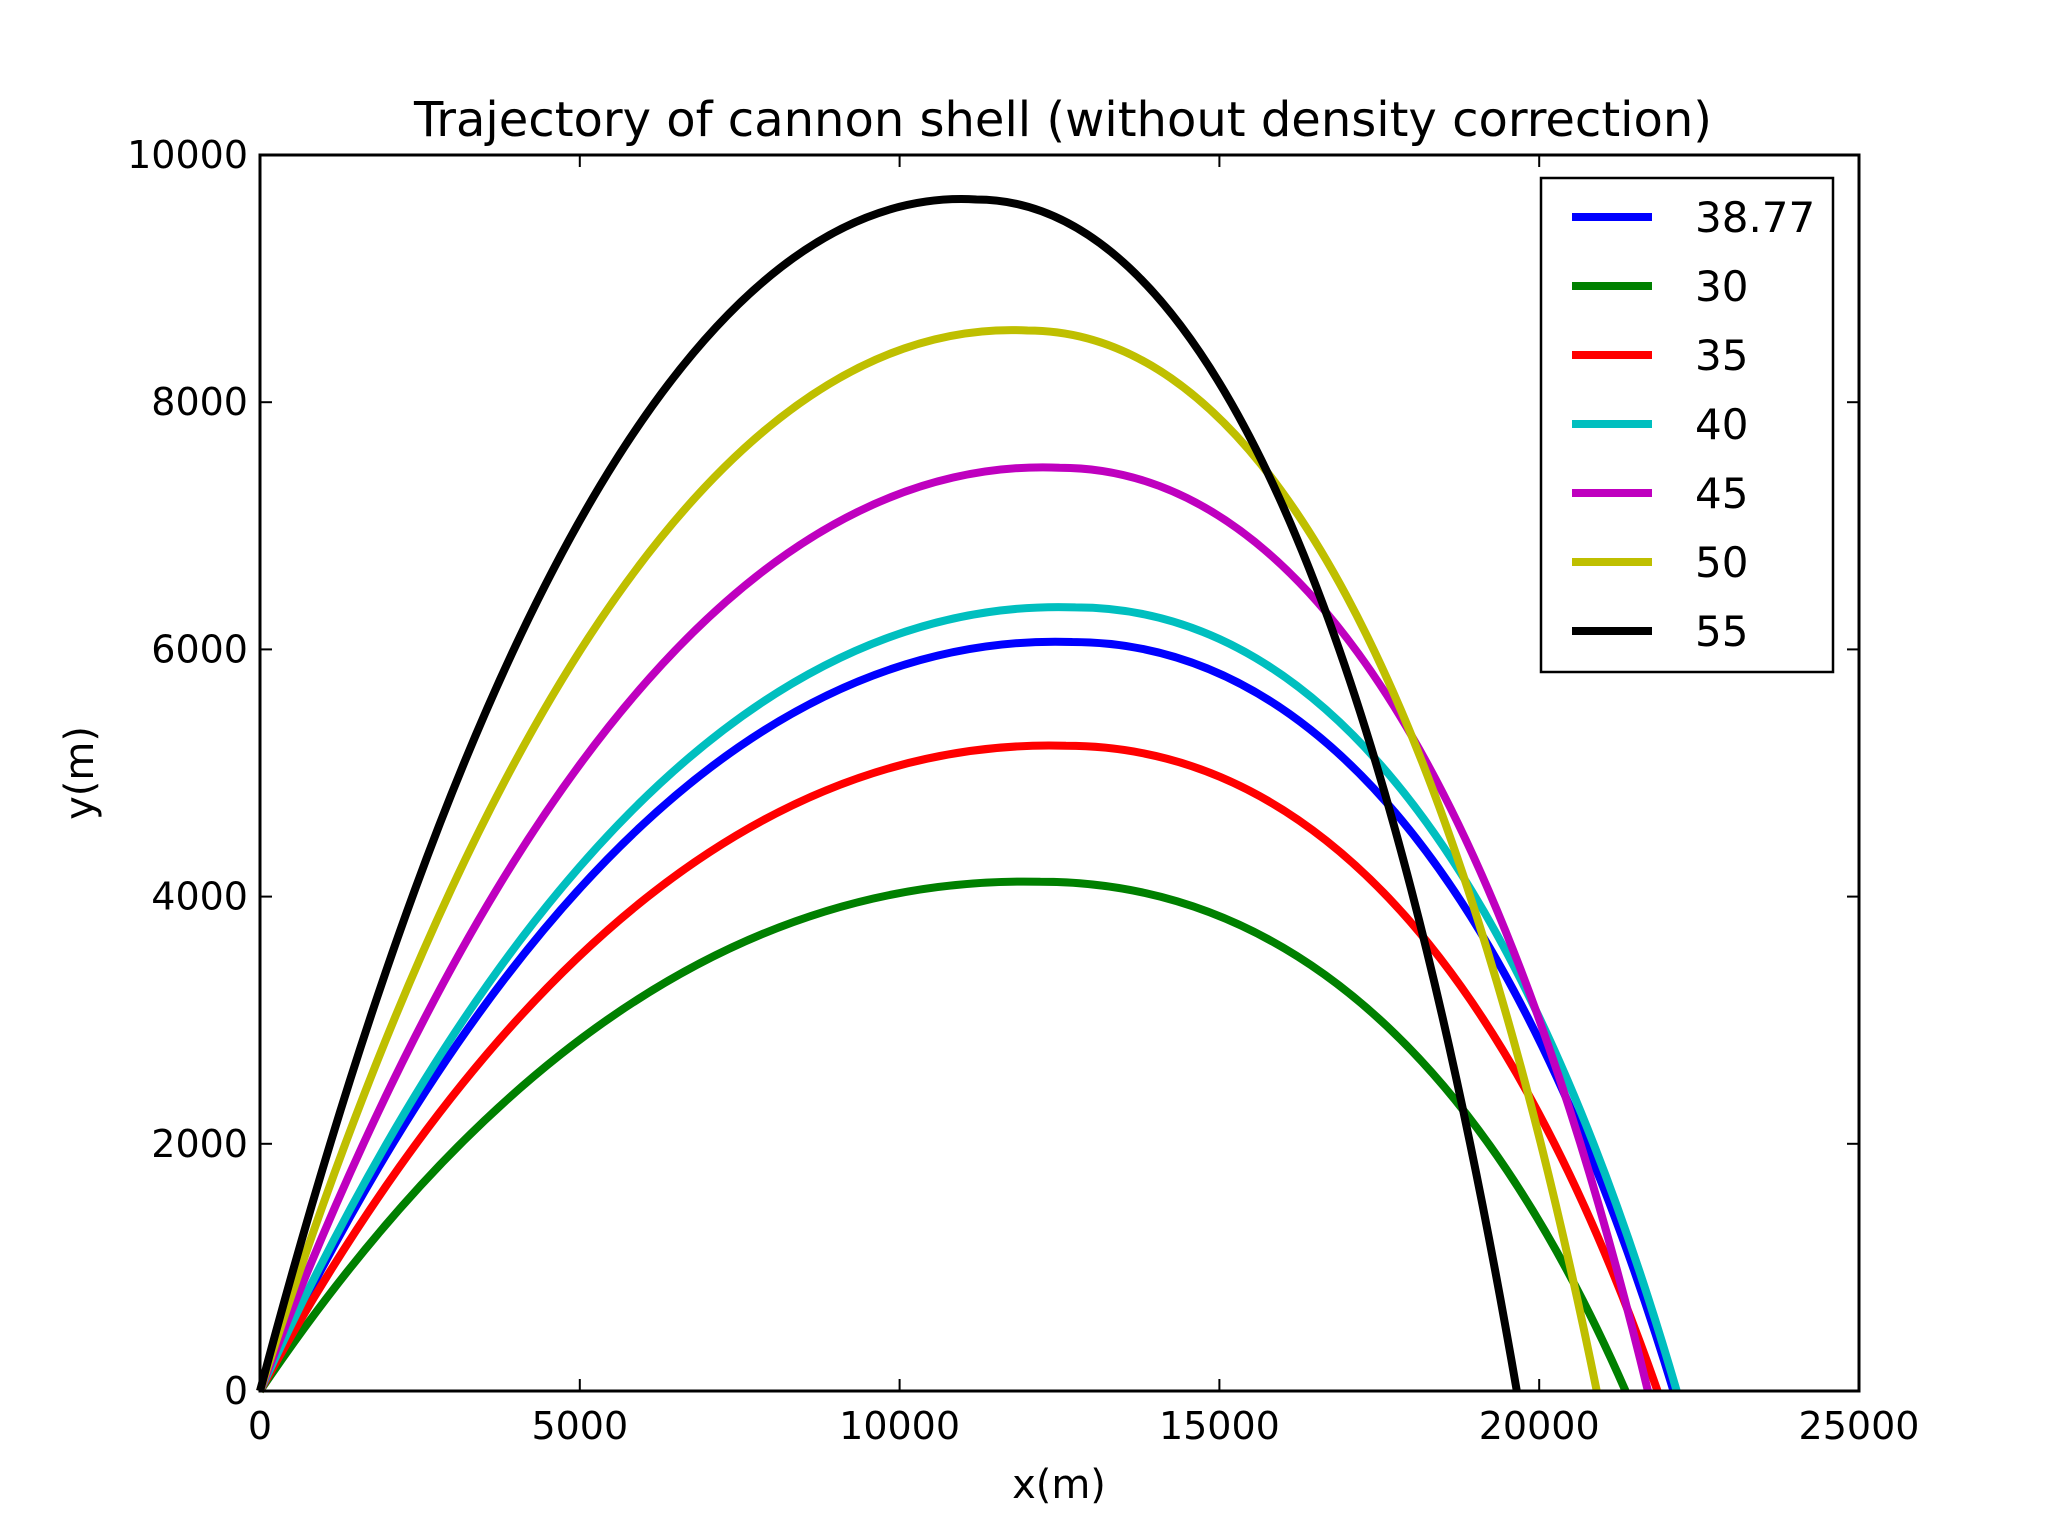 This screenshot has width=2048, height=1536. I want to click on y-tick-label: 10000, so click(187, 155).